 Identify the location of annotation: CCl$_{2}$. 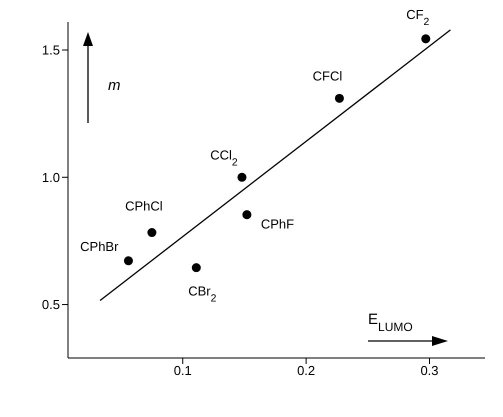
(224, 157).